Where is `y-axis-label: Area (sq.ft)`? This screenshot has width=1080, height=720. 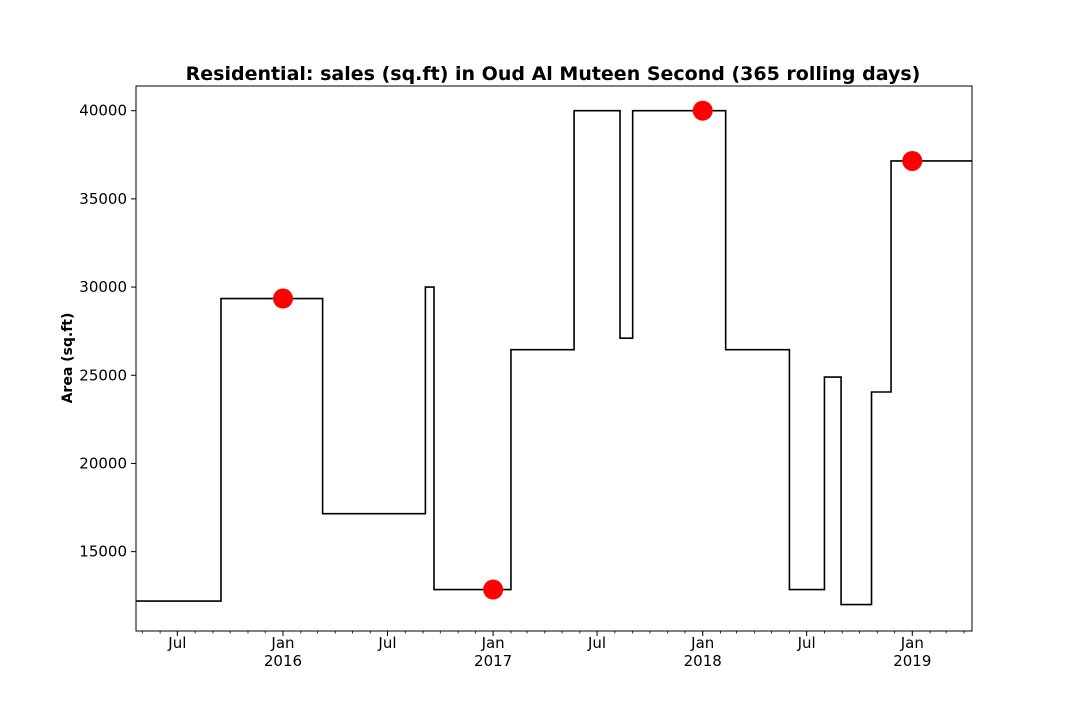 y-axis-label: Area (sq.ft) is located at coordinates (68, 358).